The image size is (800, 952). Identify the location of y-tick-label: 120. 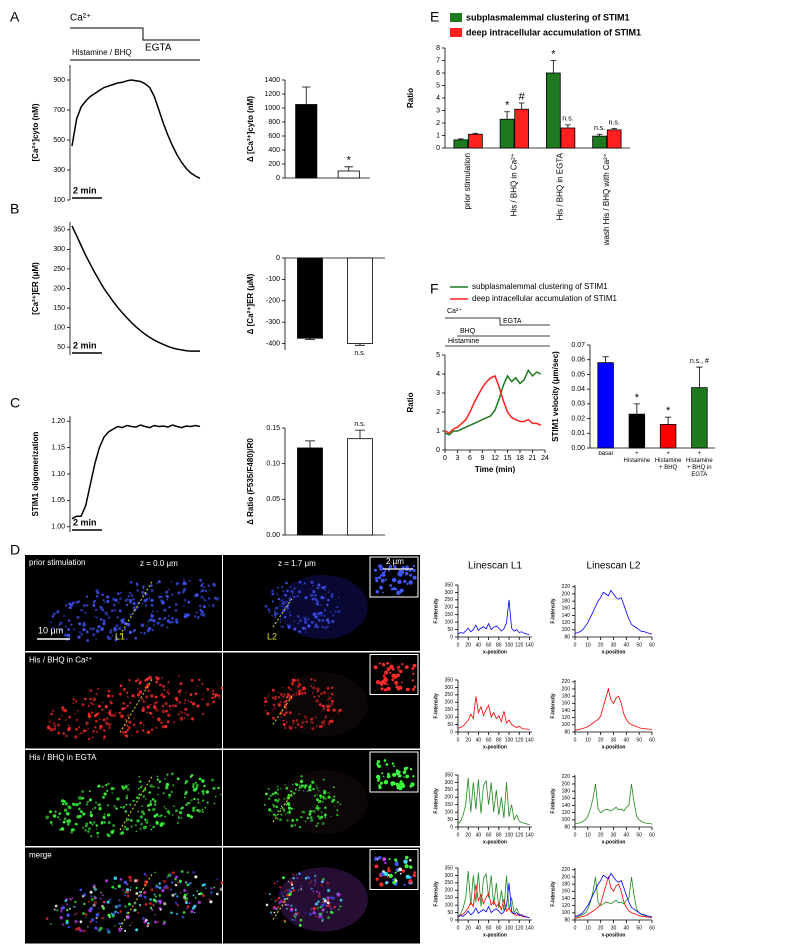
(566, 718).